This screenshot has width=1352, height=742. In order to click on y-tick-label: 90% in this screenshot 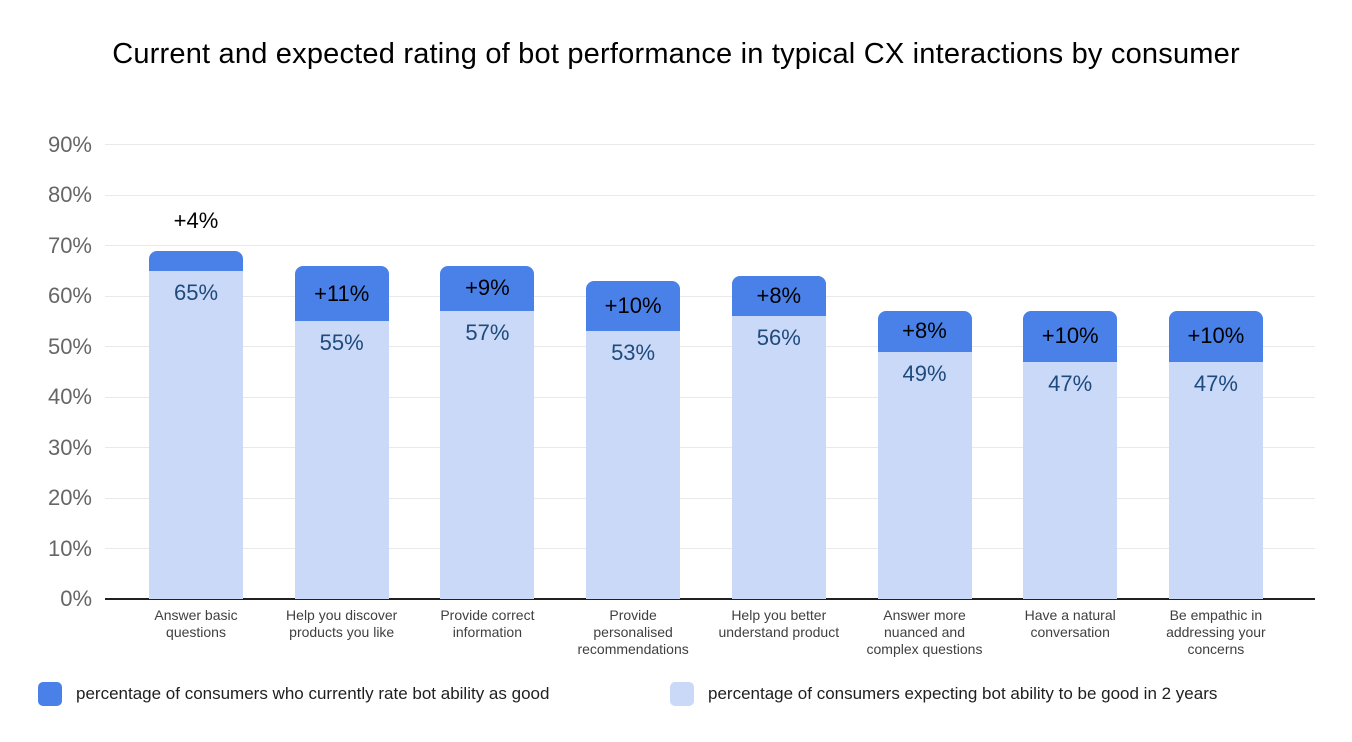, I will do `click(69, 144)`.